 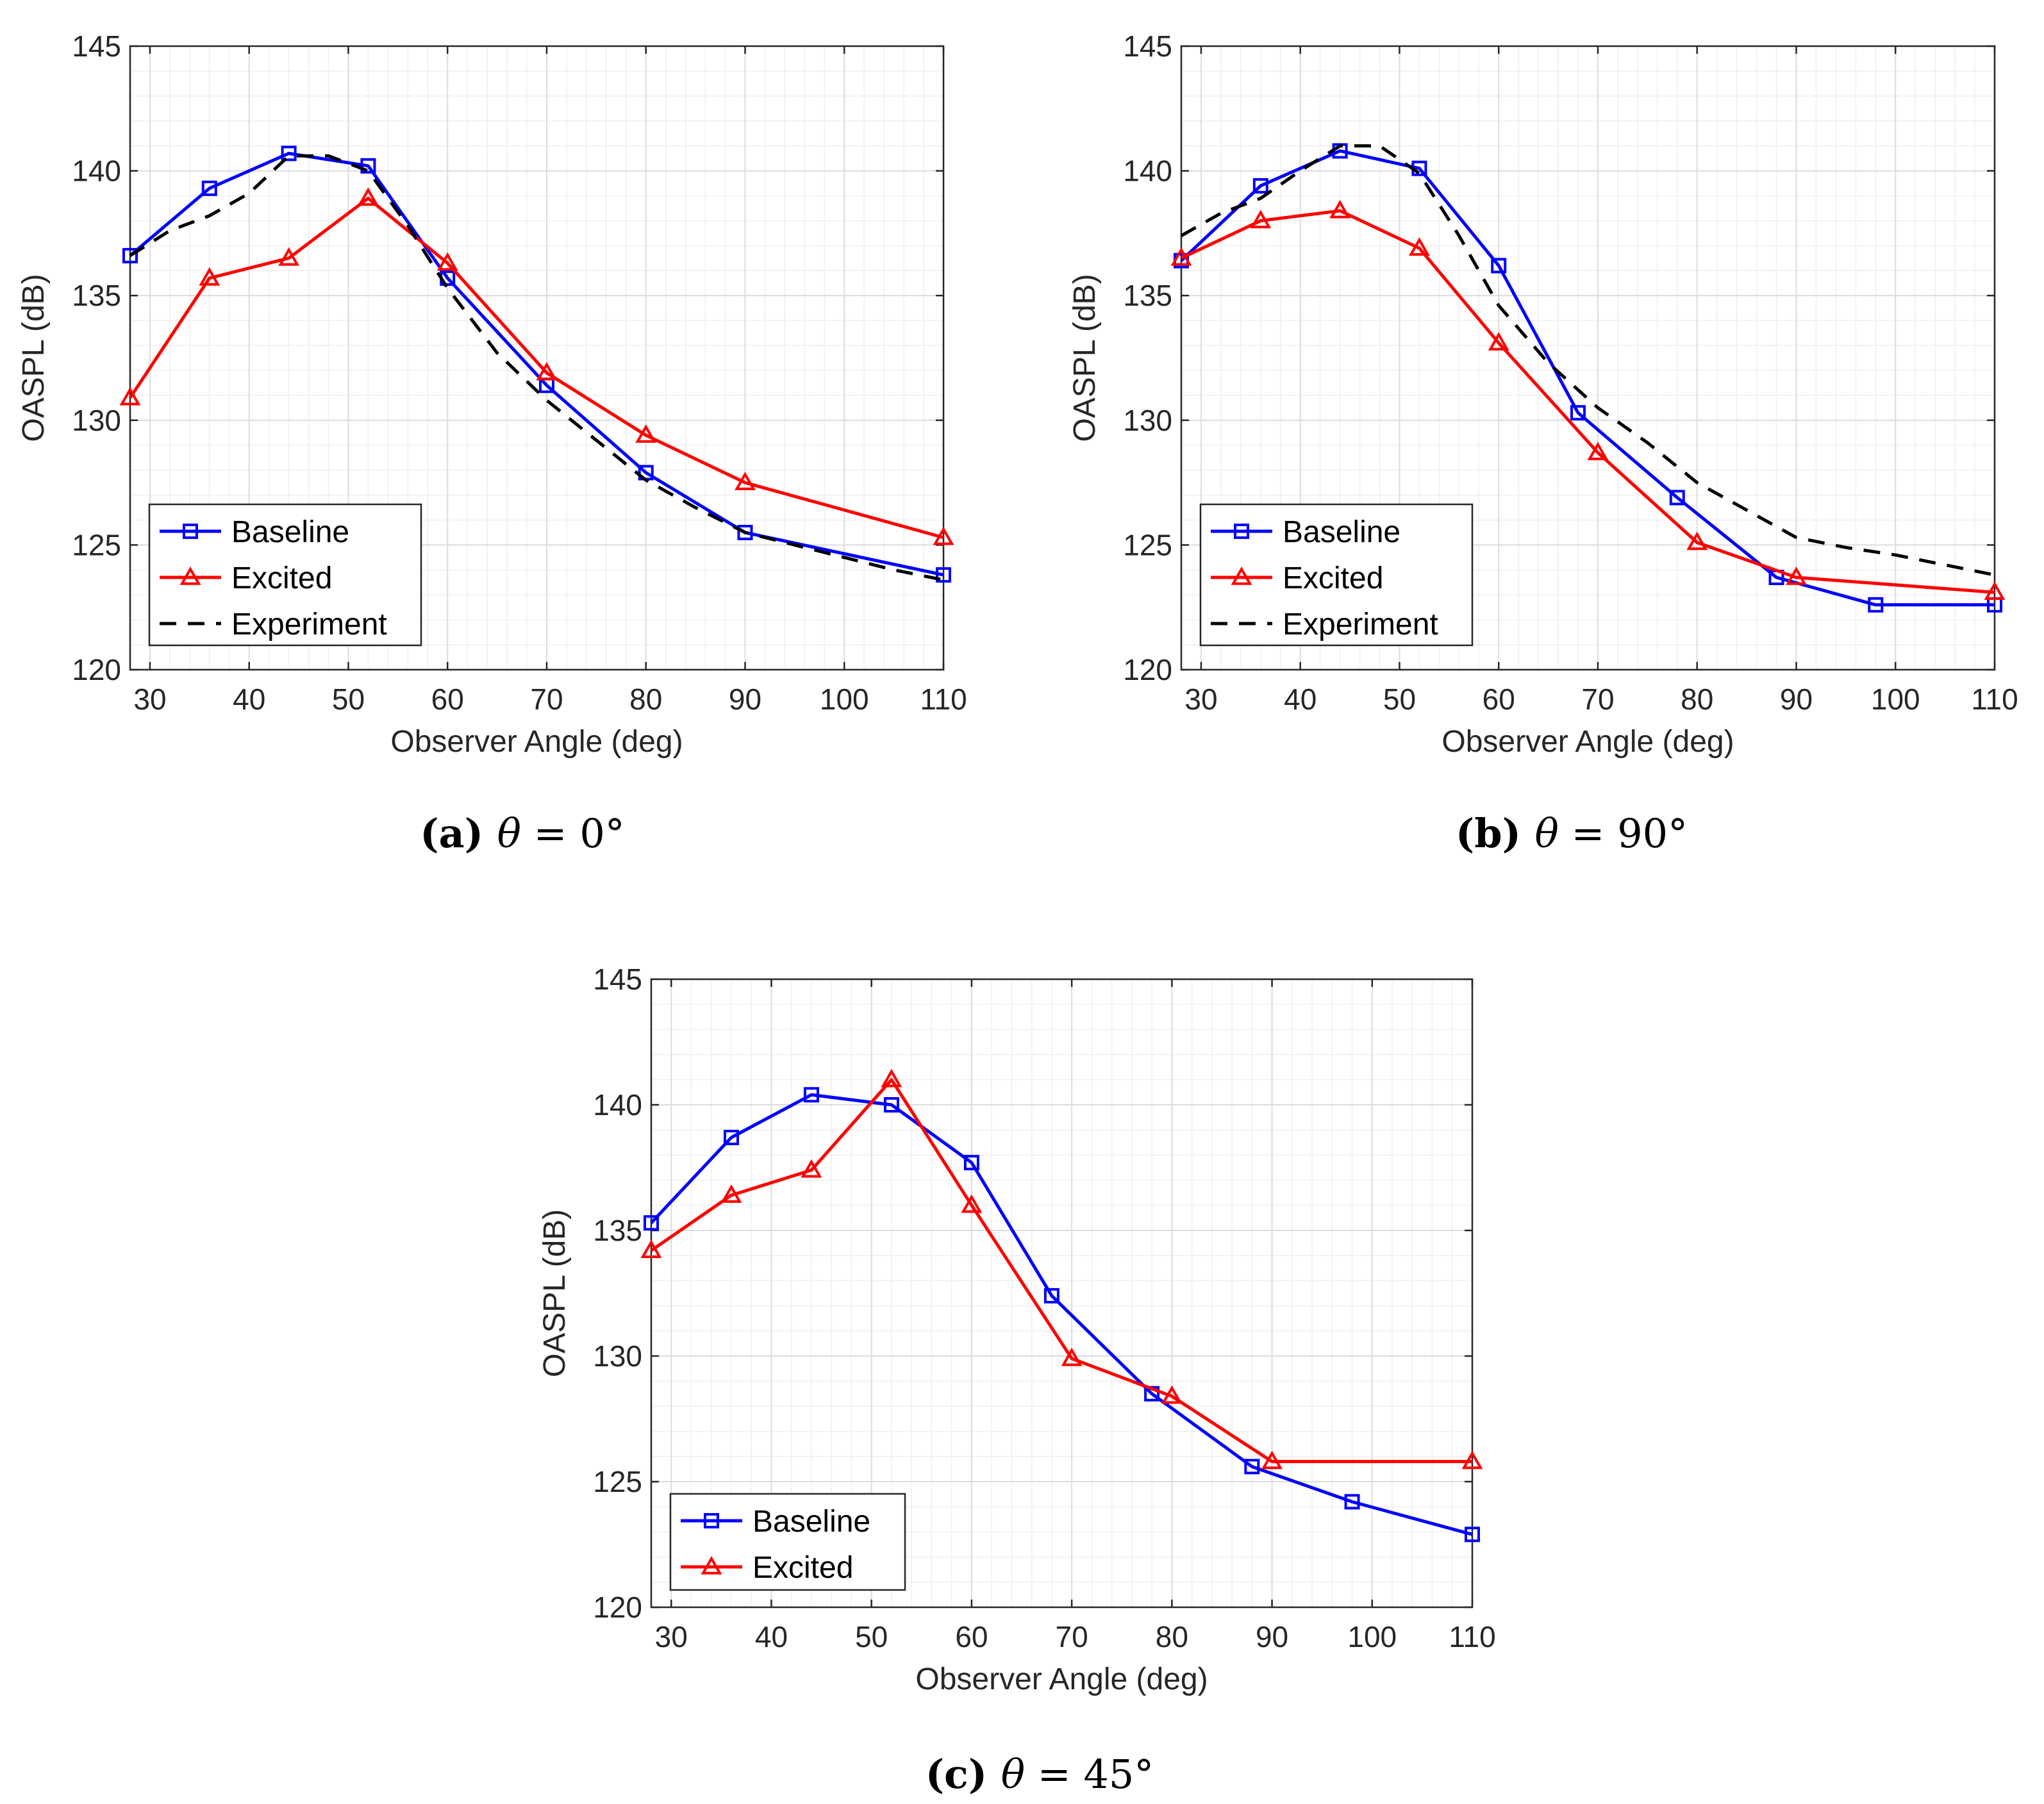 I want to click on series-line-experiment, so click(x=537, y=368).